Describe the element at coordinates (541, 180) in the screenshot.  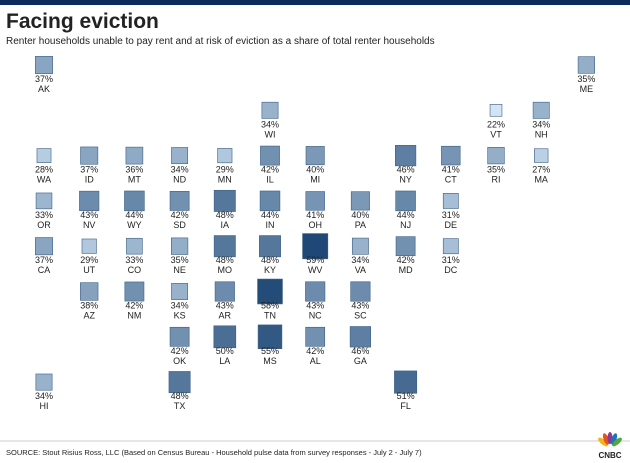
I see `state-label: MA` at that location.